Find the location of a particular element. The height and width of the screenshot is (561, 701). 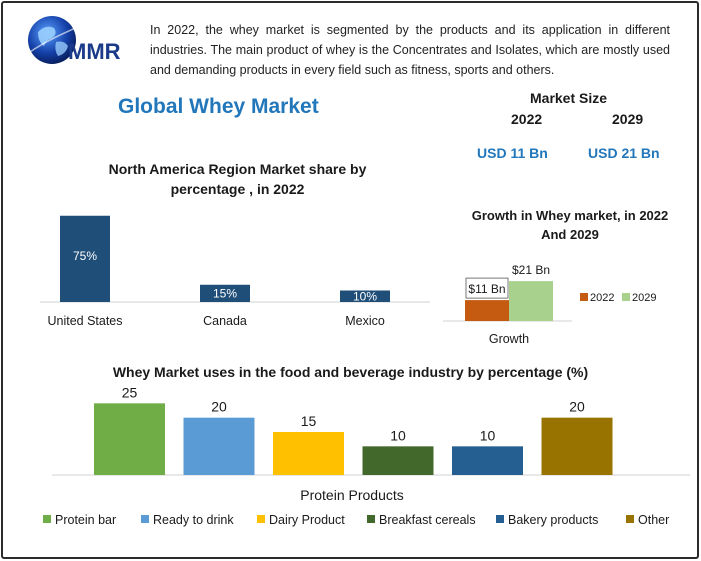

na-bar-value-label: 10% is located at coordinates (365, 296).